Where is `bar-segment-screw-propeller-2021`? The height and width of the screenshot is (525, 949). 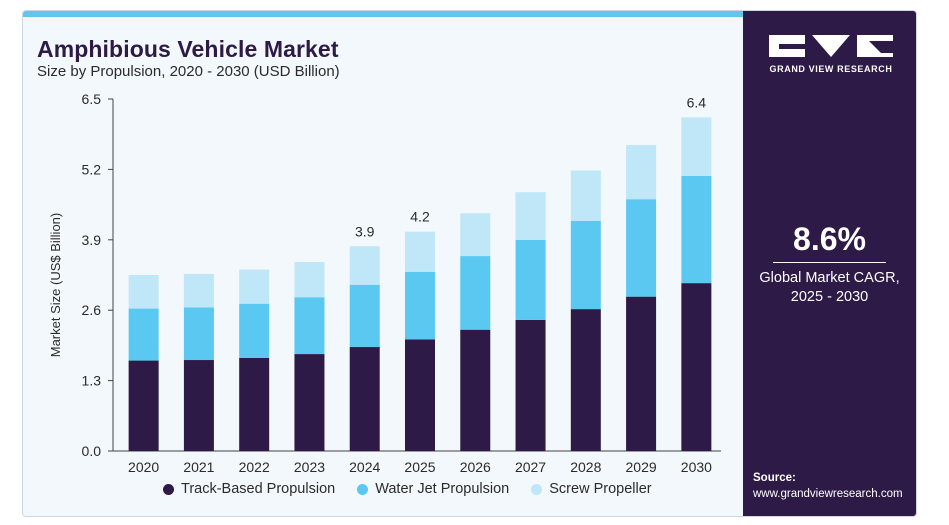 bar-segment-screw-propeller-2021 is located at coordinates (198, 290).